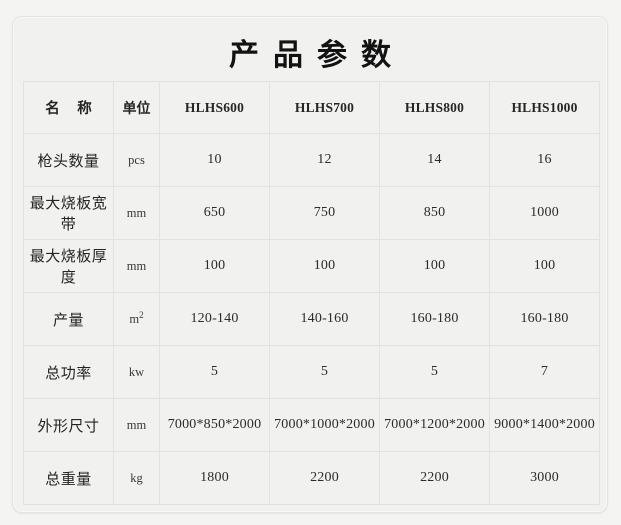 This screenshot has width=621, height=525. I want to click on table-row: 最大烧板宽带 mm 650 750 850 1000, so click(311, 213).